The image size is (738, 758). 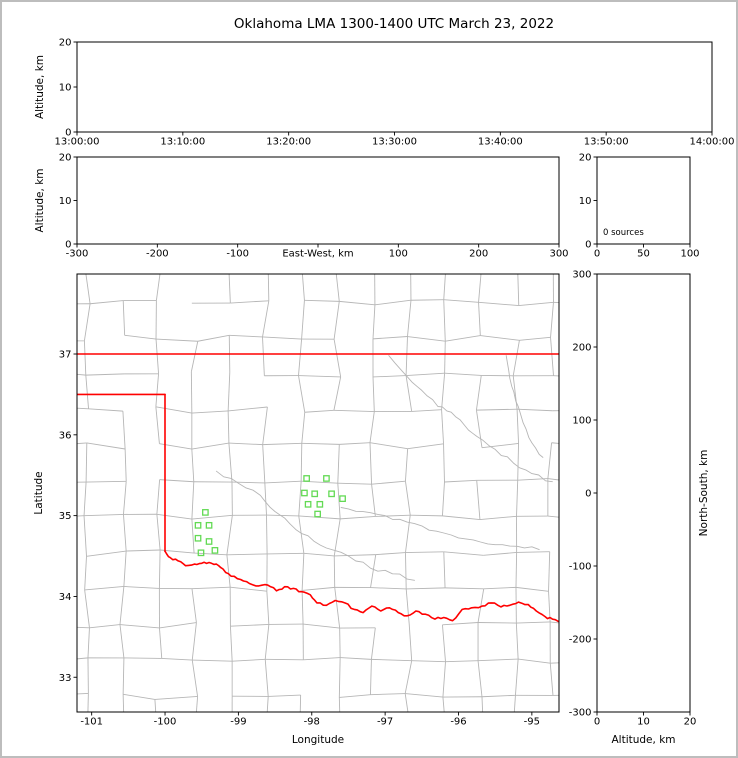 I want to click on lma-stations-layer, so click(x=270, y=516).